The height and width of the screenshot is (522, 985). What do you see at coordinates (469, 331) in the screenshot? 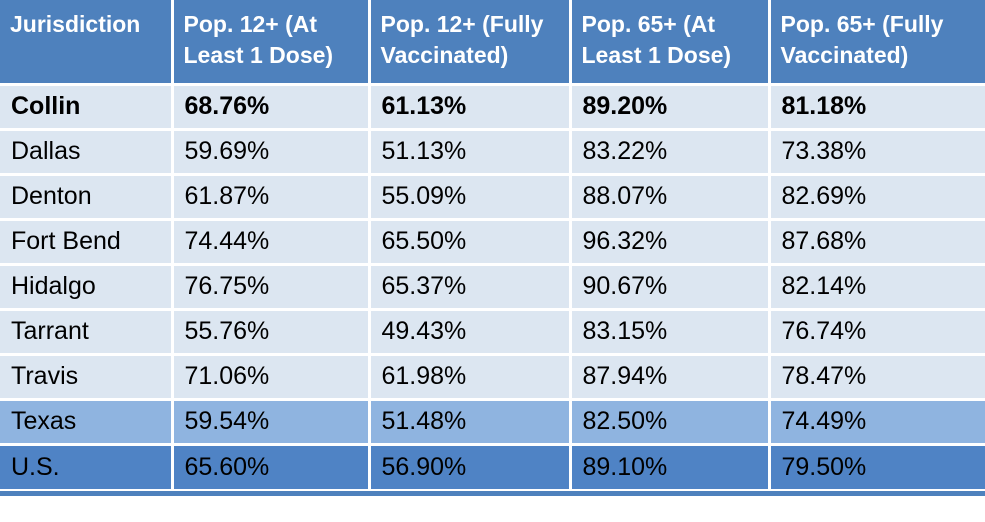
I see `cell-pop12-full: 49.43%` at bounding box center [469, 331].